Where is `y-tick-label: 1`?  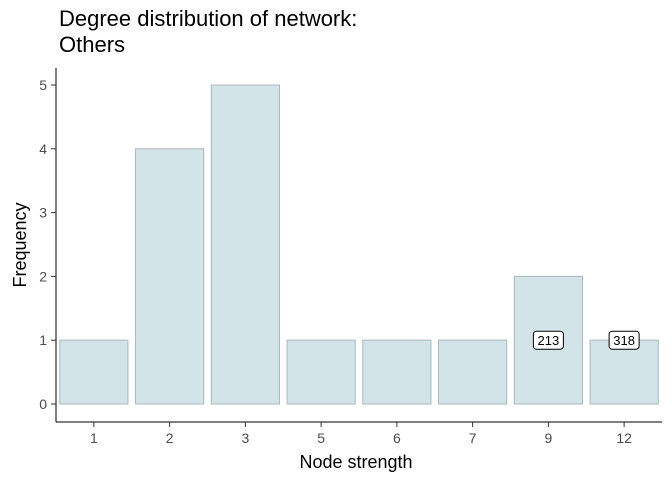
y-tick-label: 1 is located at coordinates (43, 340).